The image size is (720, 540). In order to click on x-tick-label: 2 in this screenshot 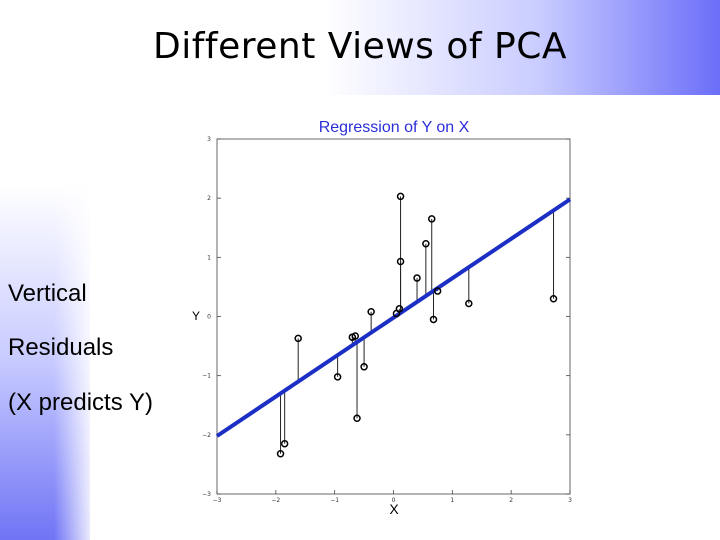, I will do `click(511, 500)`.